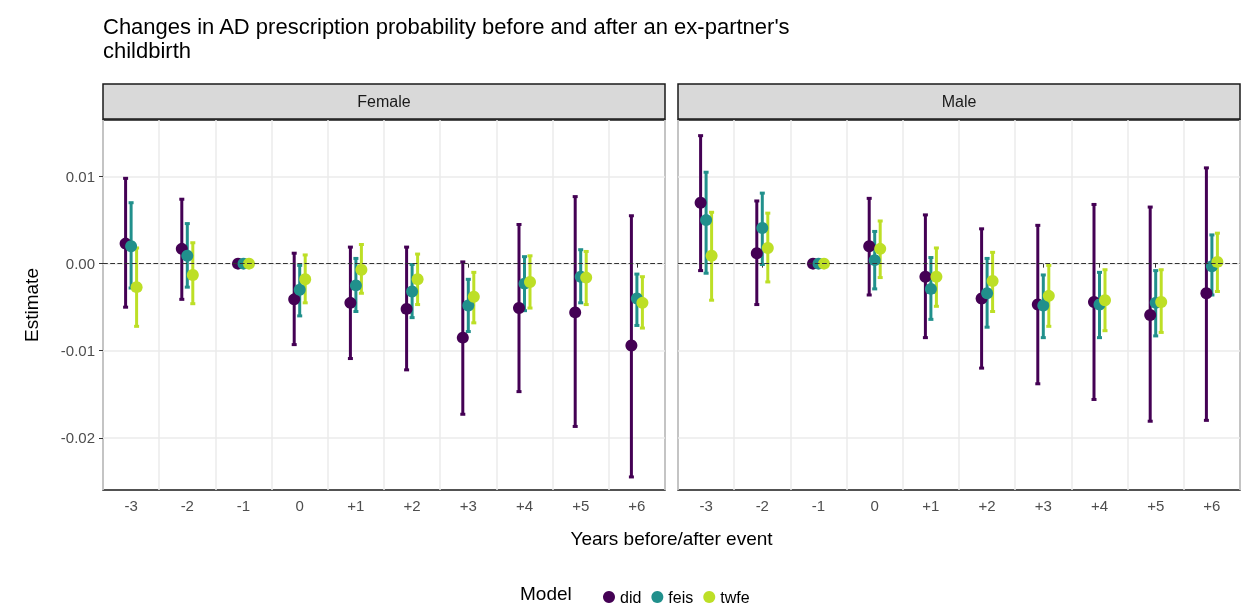 The height and width of the screenshot is (604, 1244). I want to click on y-tick-label: -0.02, so click(77, 438).